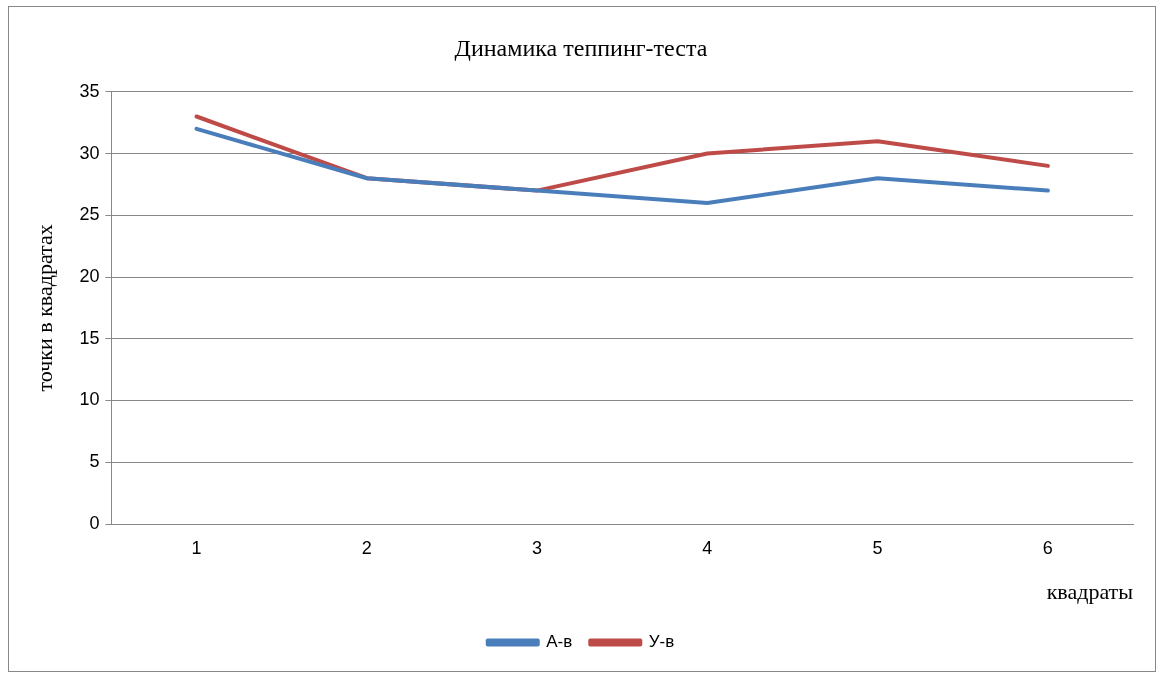 Image resolution: width=1165 pixels, height=678 pixels. Describe the element at coordinates (877, 547) in the screenshot. I see `x-tick-label: 5` at that location.